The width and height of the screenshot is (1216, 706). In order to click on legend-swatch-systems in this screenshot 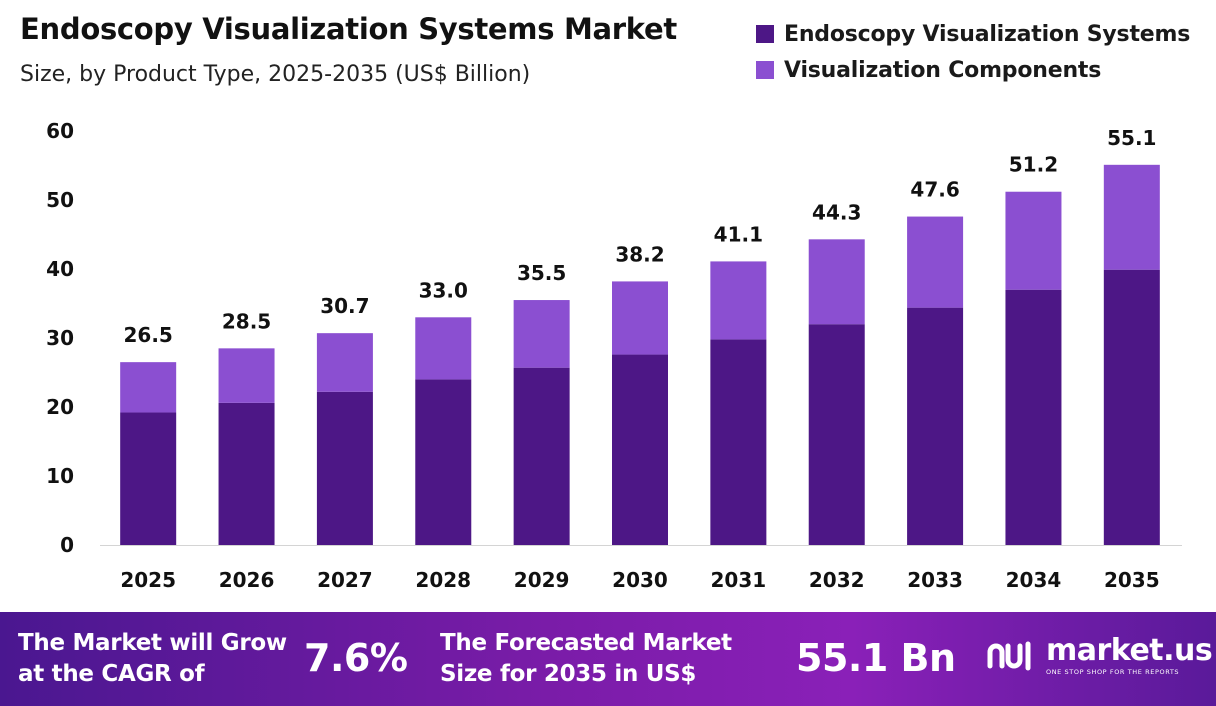, I will do `click(765, 34)`.